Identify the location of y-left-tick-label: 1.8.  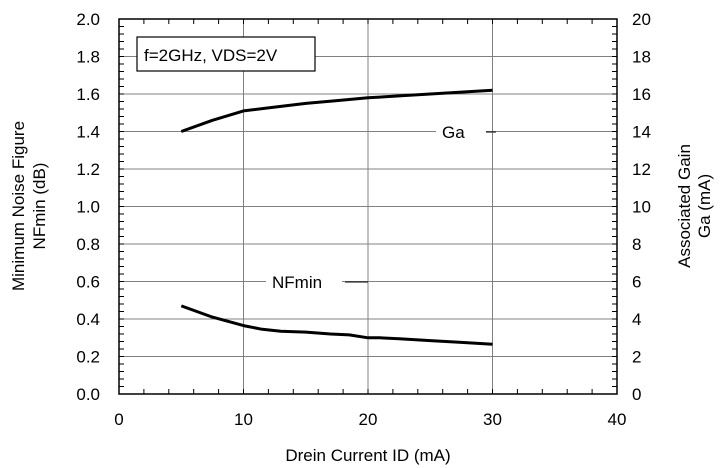
(88, 57).